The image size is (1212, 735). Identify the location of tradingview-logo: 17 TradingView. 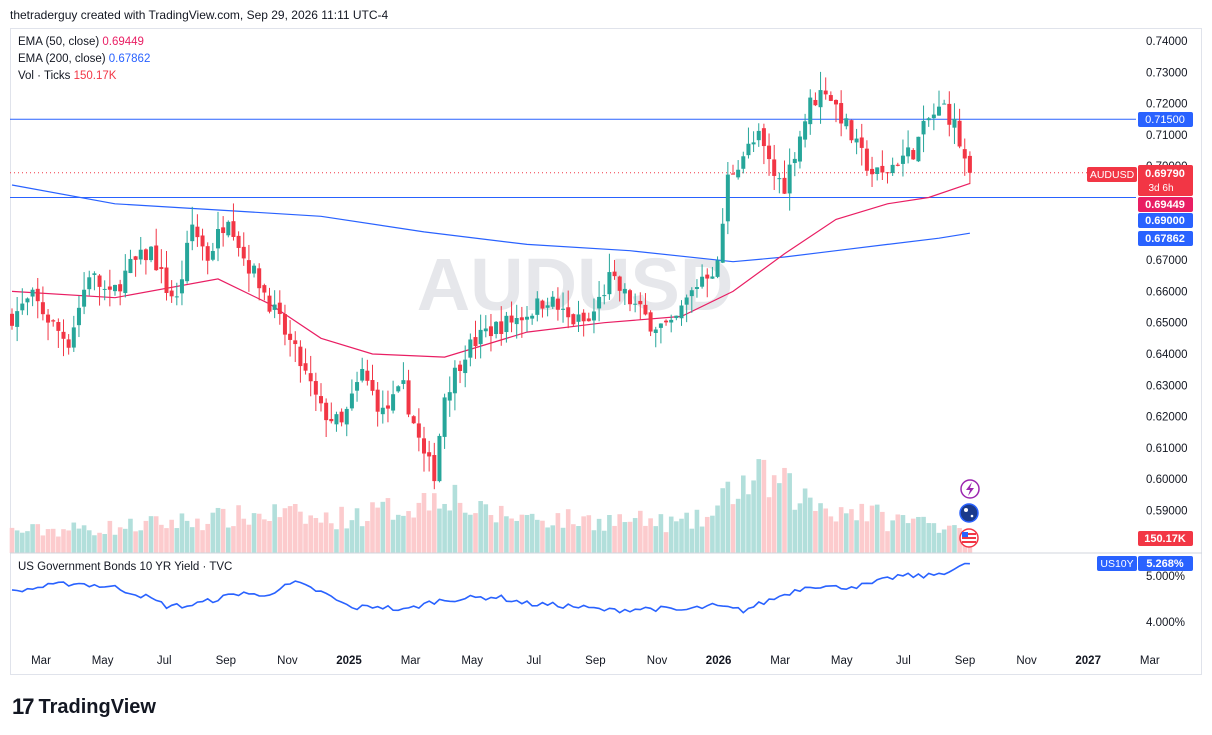
(84, 707).